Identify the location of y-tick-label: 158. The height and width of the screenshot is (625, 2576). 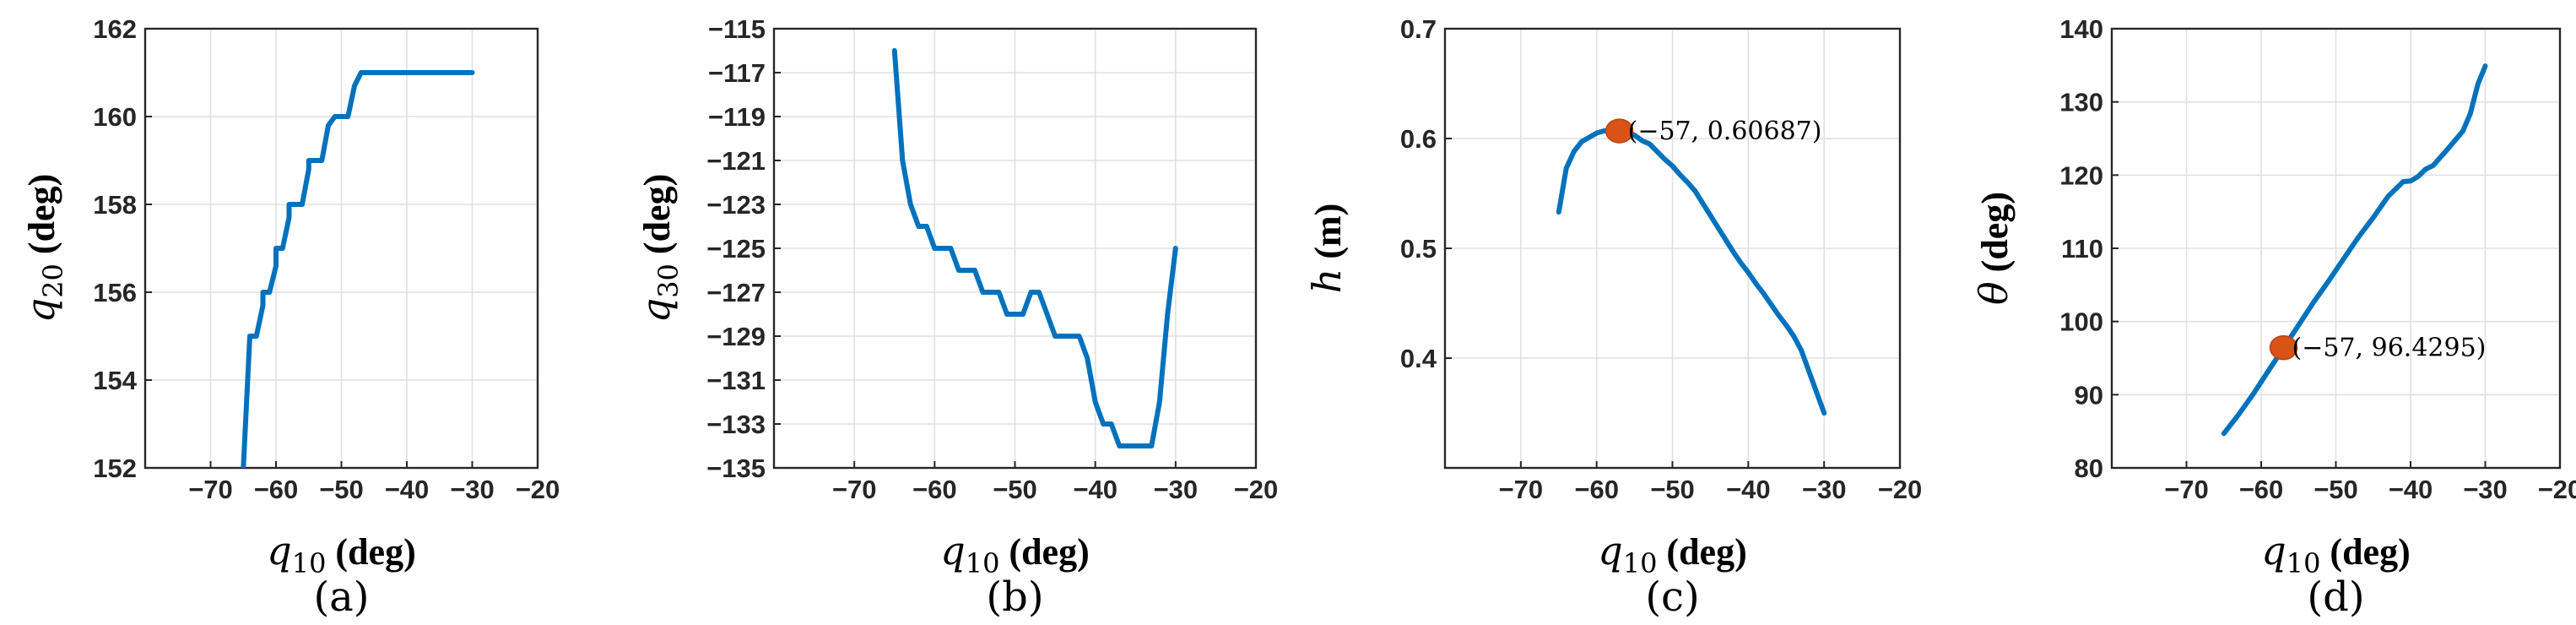
(115, 205).